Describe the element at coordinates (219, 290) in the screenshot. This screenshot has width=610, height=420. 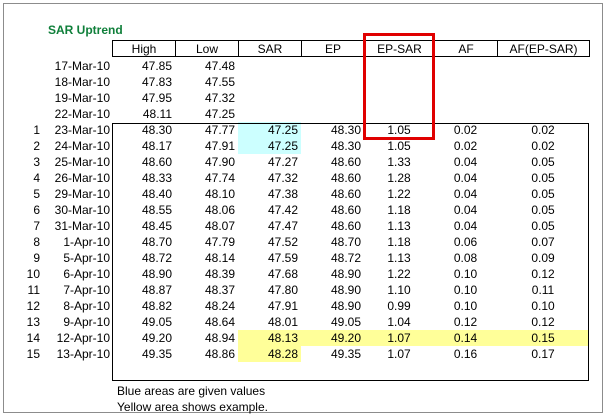
I see `low-cell: 48.37` at that location.